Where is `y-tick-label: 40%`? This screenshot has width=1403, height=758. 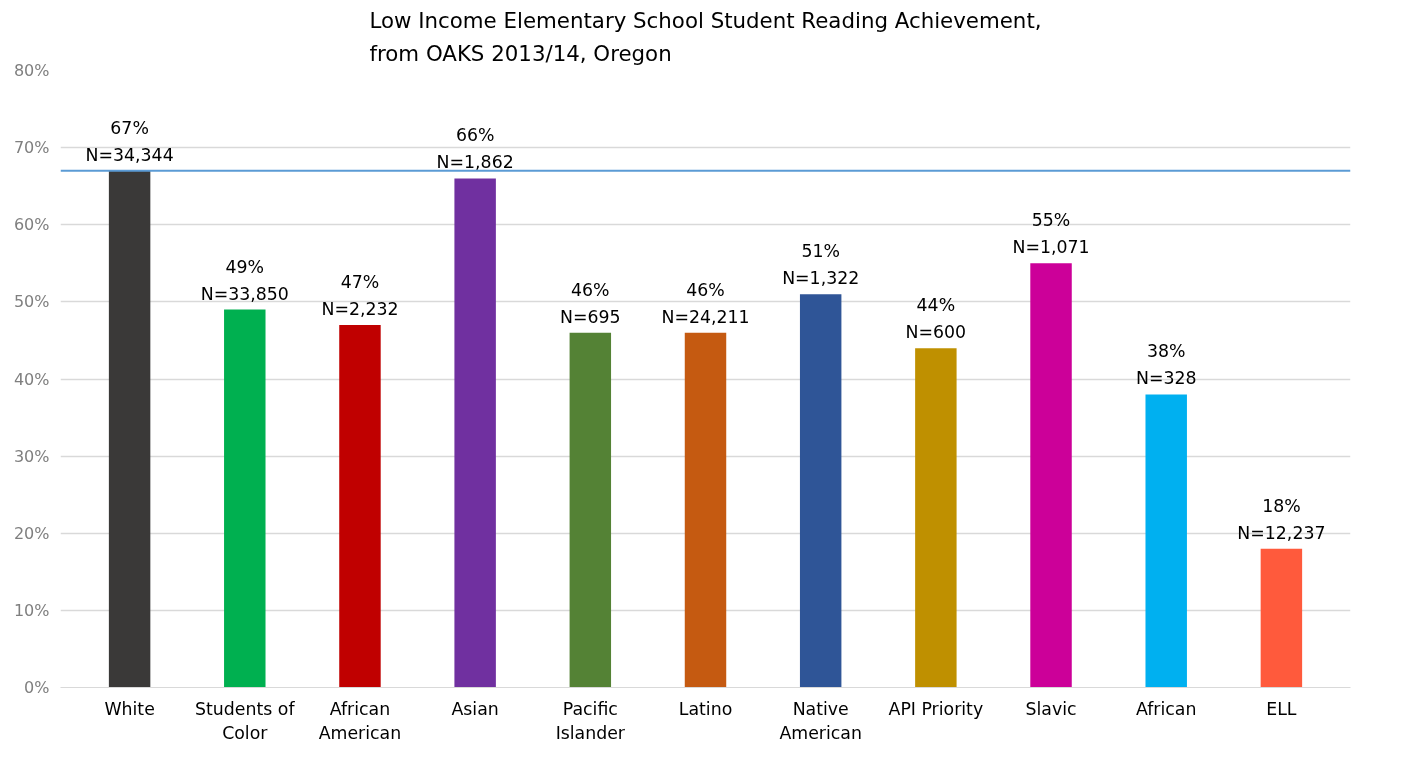 y-tick-label: 40% is located at coordinates (31, 379).